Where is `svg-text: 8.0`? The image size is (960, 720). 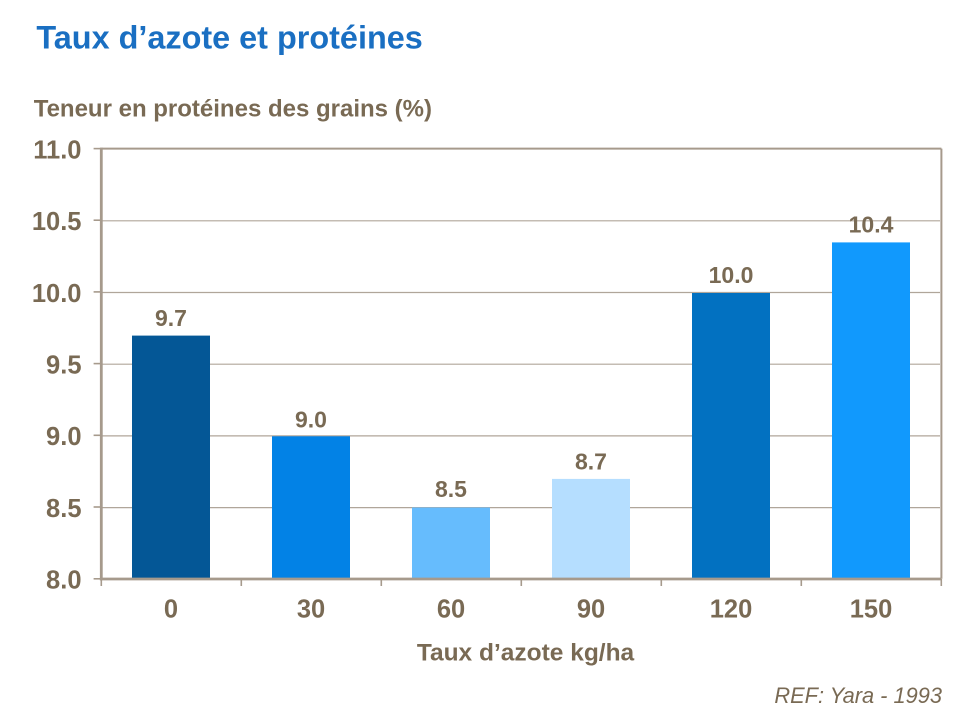
svg-text: 8.0 is located at coordinates (63, 581).